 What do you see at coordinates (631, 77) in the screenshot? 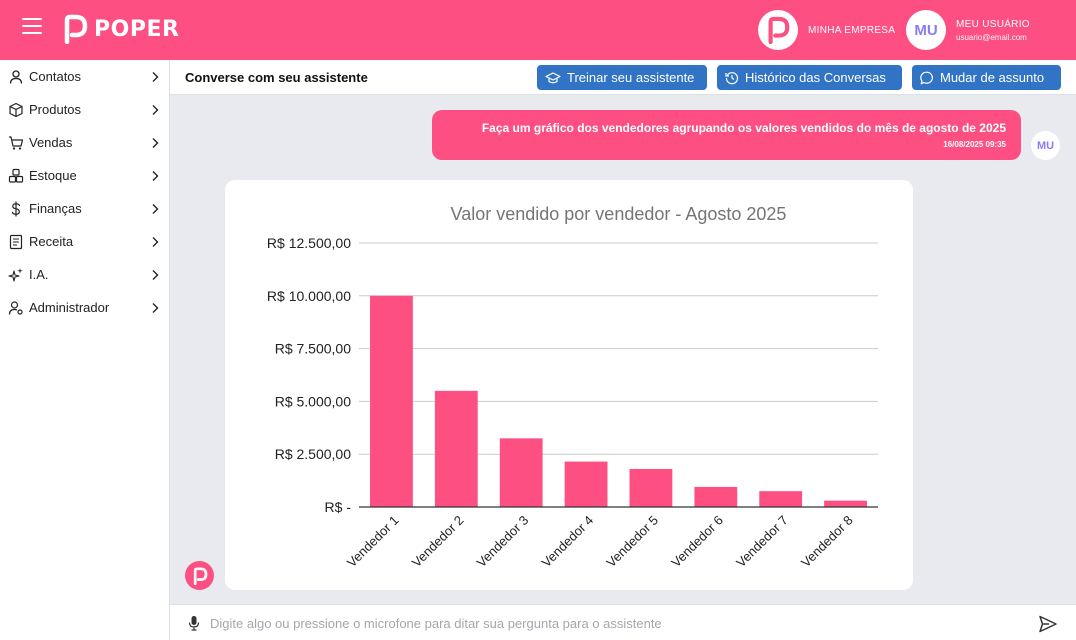
I see `train-assistant-label: Treinar seu assistente` at bounding box center [631, 77].